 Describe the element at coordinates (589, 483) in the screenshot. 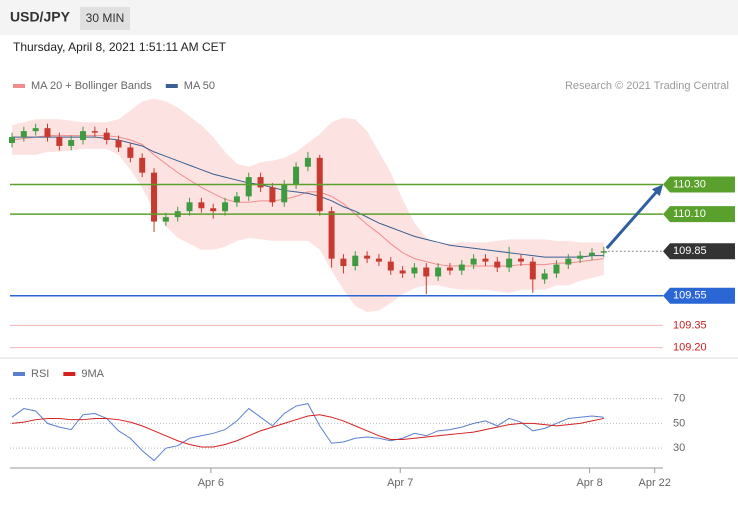

I see `x-tick-label: Apr 8` at that location.